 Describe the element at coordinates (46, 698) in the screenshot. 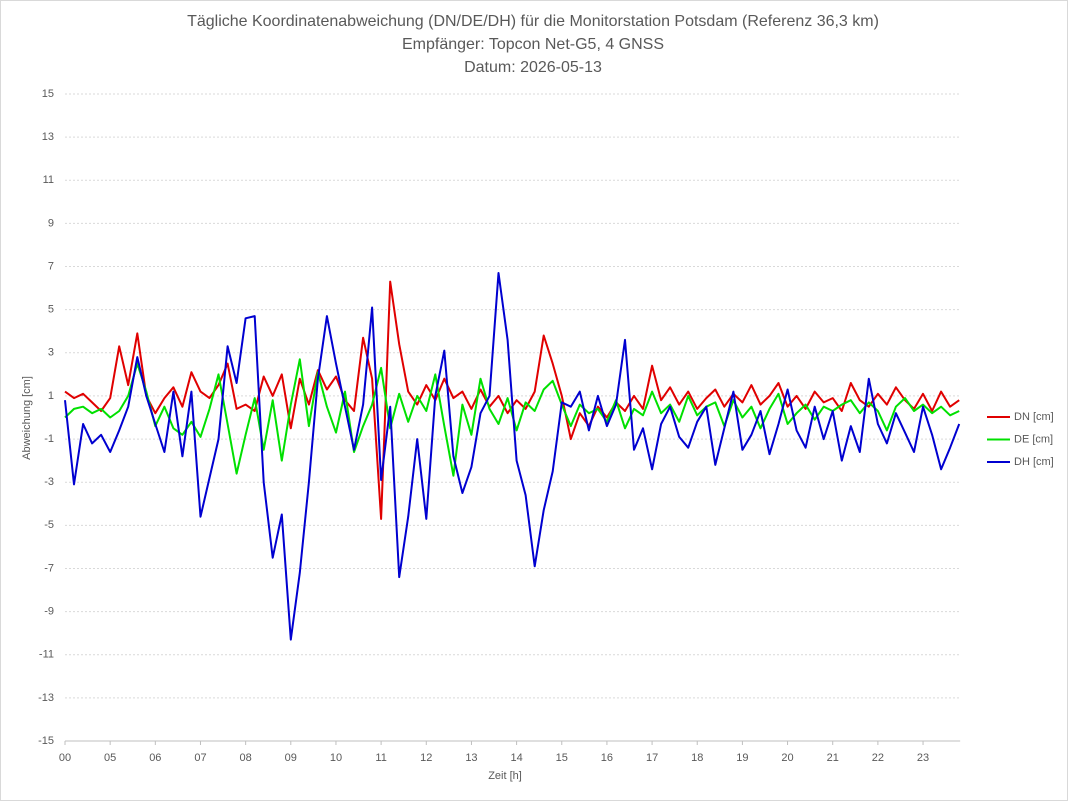

I see `y-tick-label: -13` at that location.